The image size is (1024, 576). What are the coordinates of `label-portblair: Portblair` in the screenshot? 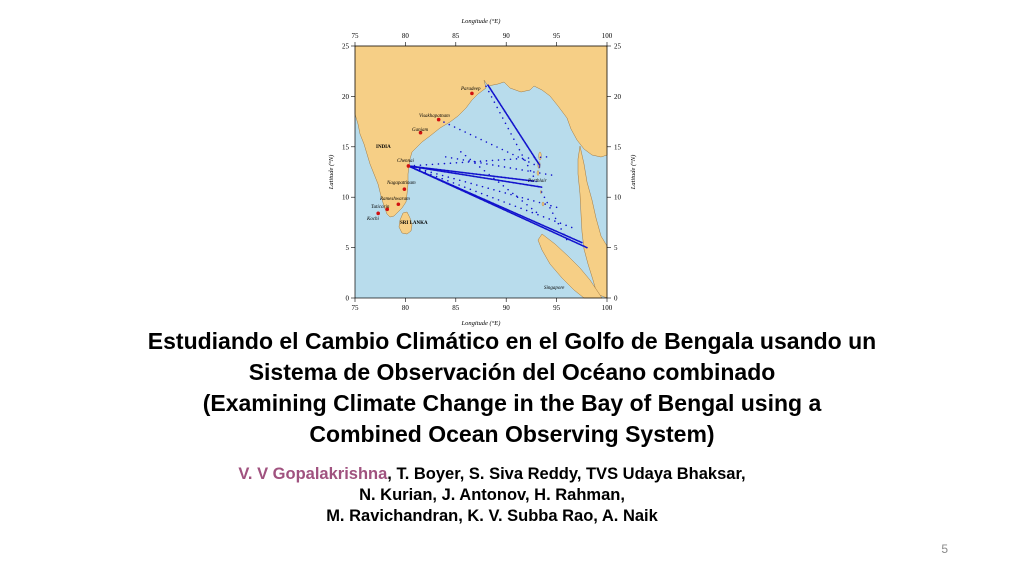 It's located at (537, 181).